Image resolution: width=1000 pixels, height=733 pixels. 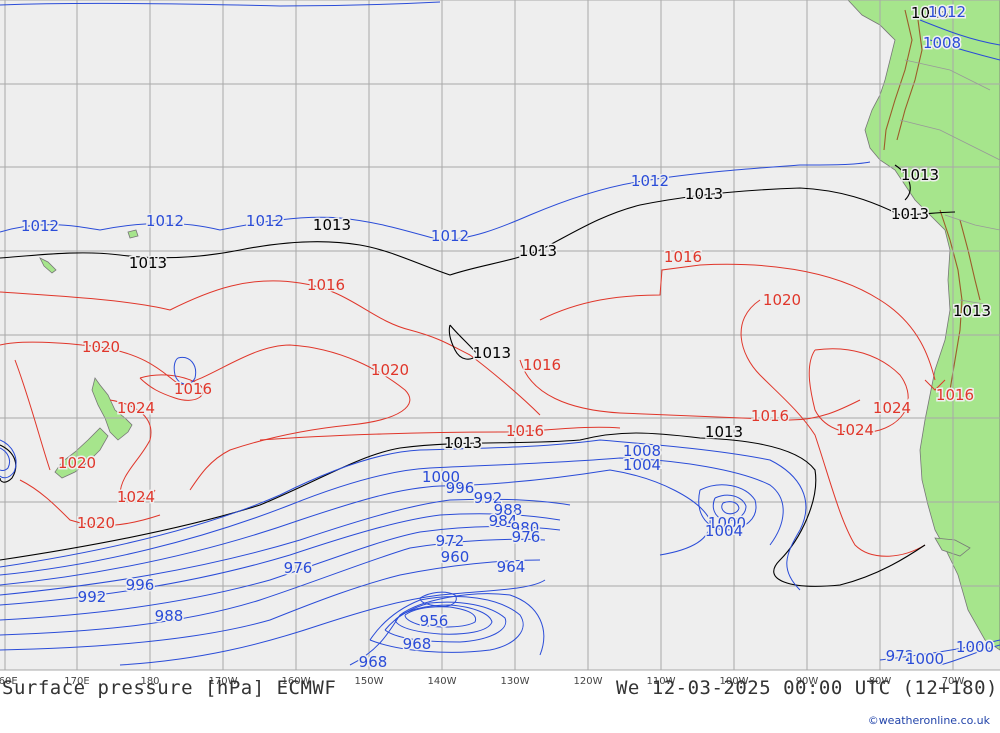 What do you see at coordinates (133, 234) in the screenshot?
I see `small-island` at bounding box center [133, 234].